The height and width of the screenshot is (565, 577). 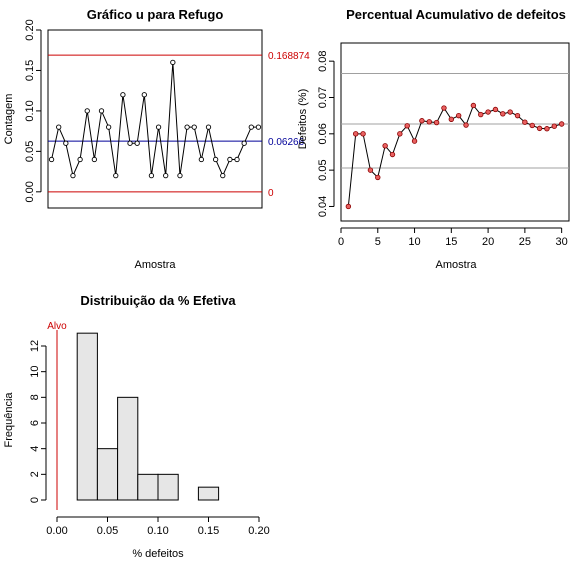 I want to click on cumulative-y-tick-label: 0.04, so click(x=323, y=206).